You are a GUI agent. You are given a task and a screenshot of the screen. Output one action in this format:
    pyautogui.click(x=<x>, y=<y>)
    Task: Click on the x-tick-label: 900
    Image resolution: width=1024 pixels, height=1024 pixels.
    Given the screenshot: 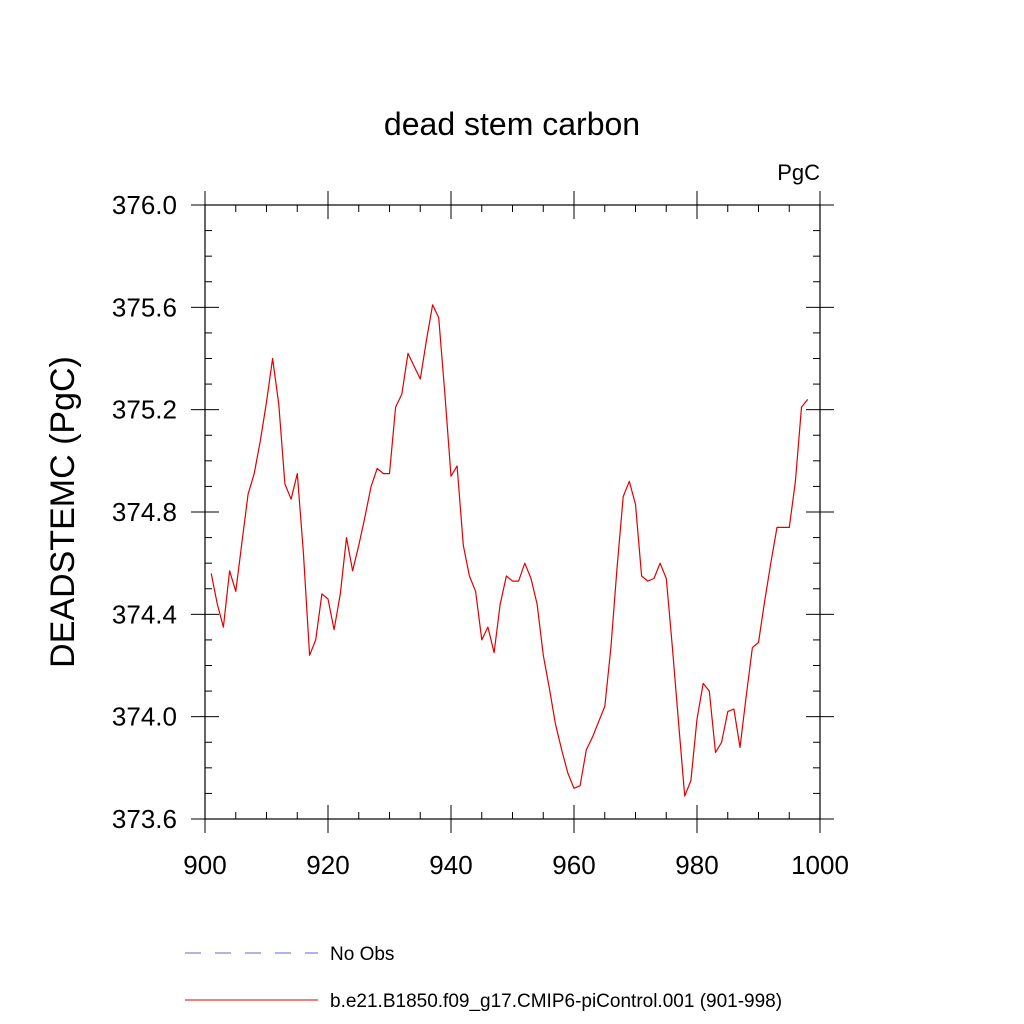 What is the action you would take?
    pyautogui.click(x=204, y=865)
    